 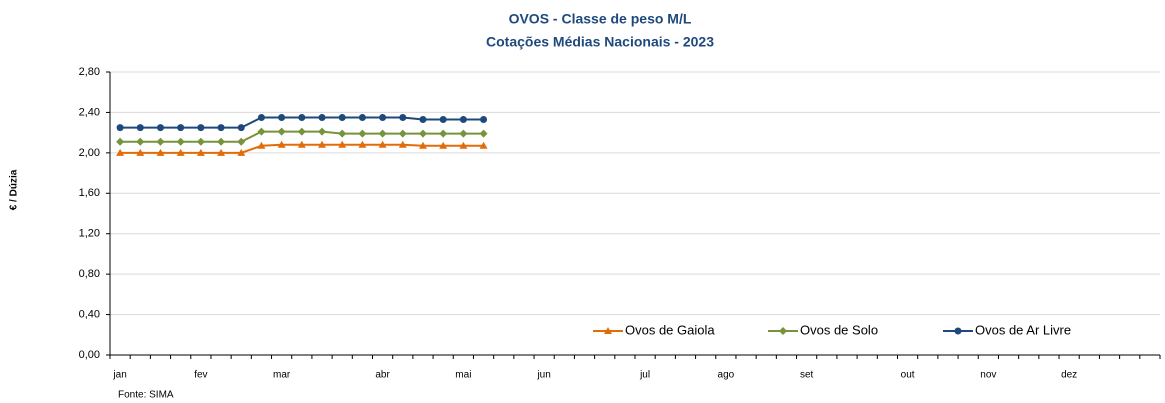 I want to click on y-tick-label: 0,80, so click(x=89, y=274).